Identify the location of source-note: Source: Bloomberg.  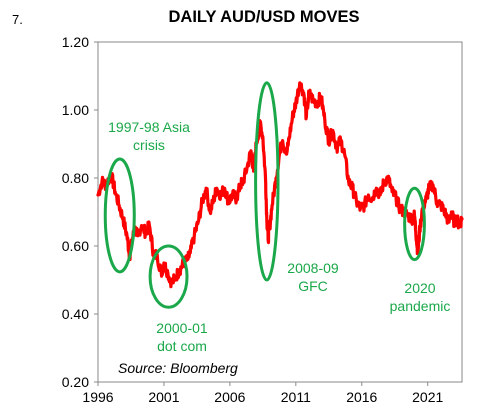
(178, 368).